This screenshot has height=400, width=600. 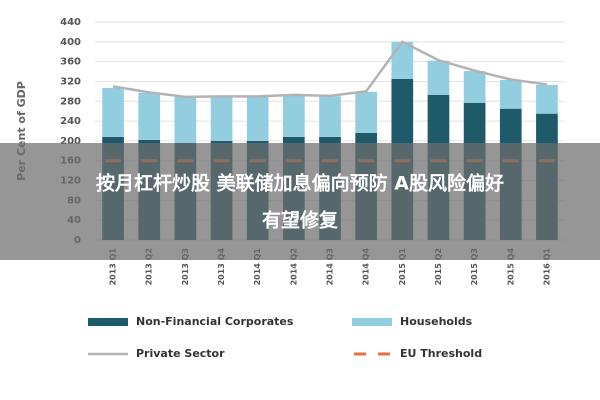 What do you see at coordinates (293, 266) in the screenshot?
I see `x-tick-label: 2014 Q2` at bounding box center [293, 266].